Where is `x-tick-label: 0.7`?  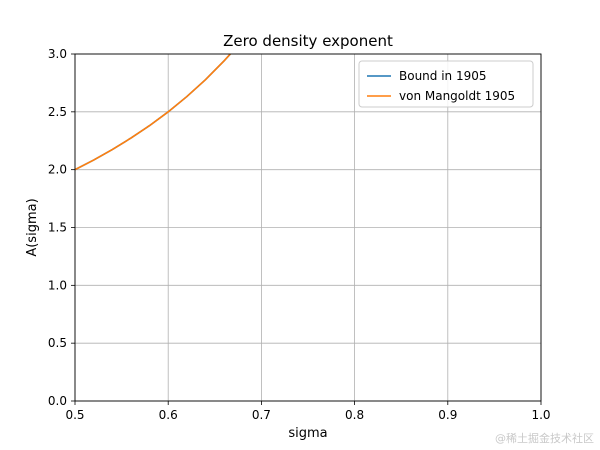 x-tick-label: 0.7 is located at coordinates (261, 415).